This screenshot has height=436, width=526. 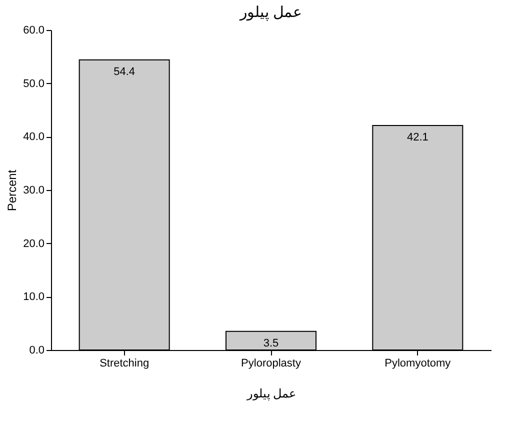 I want to click on y-tick-label: 10.0, so click(x=33, y=297).